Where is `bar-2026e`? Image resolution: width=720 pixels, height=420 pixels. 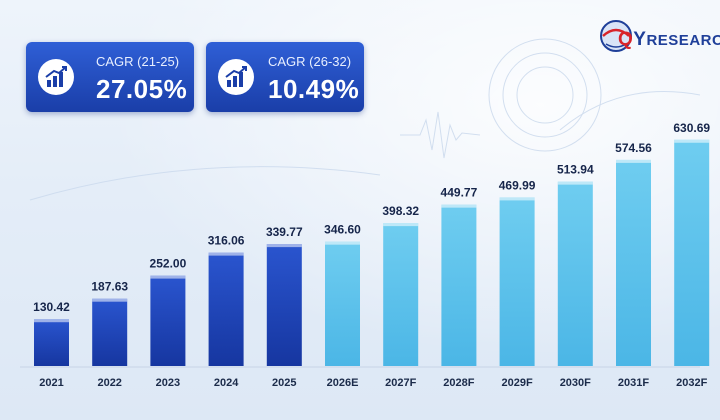
bar-2026e is located at coordinates (342, 303).